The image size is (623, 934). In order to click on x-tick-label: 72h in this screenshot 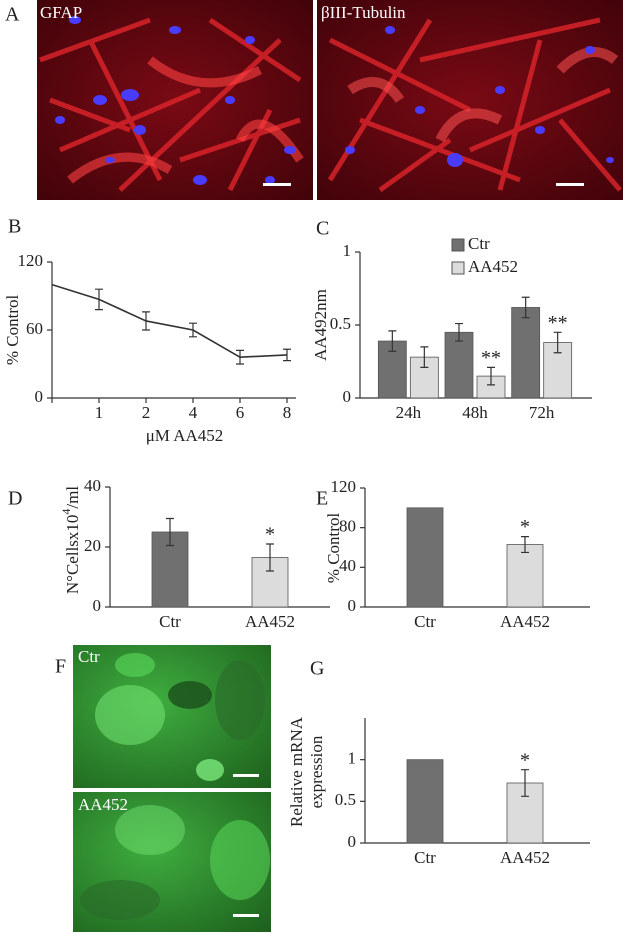, I will do `click(542, 412)`.